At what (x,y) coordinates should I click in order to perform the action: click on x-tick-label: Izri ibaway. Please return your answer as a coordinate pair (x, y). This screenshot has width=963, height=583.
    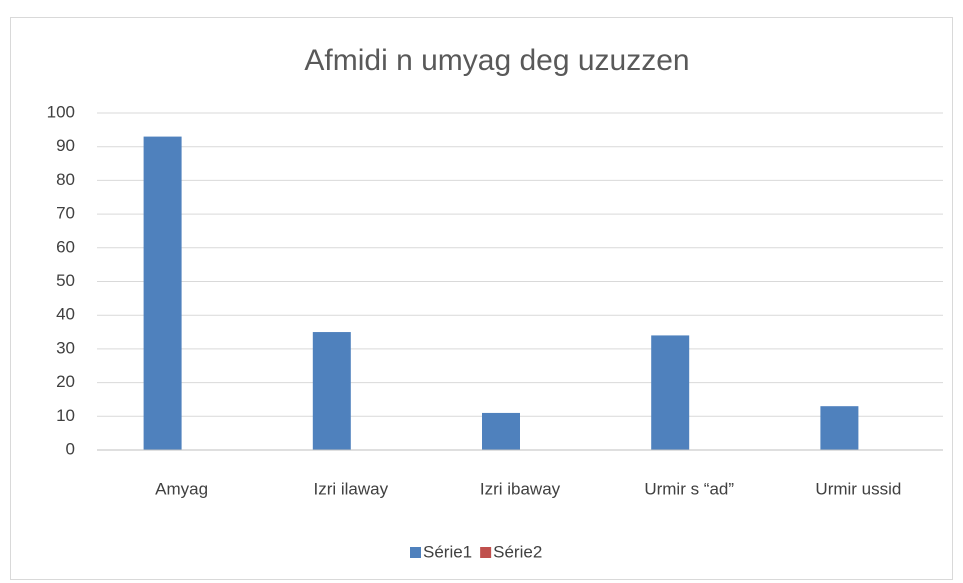
    Looking at the image, I should click on (520, 488).